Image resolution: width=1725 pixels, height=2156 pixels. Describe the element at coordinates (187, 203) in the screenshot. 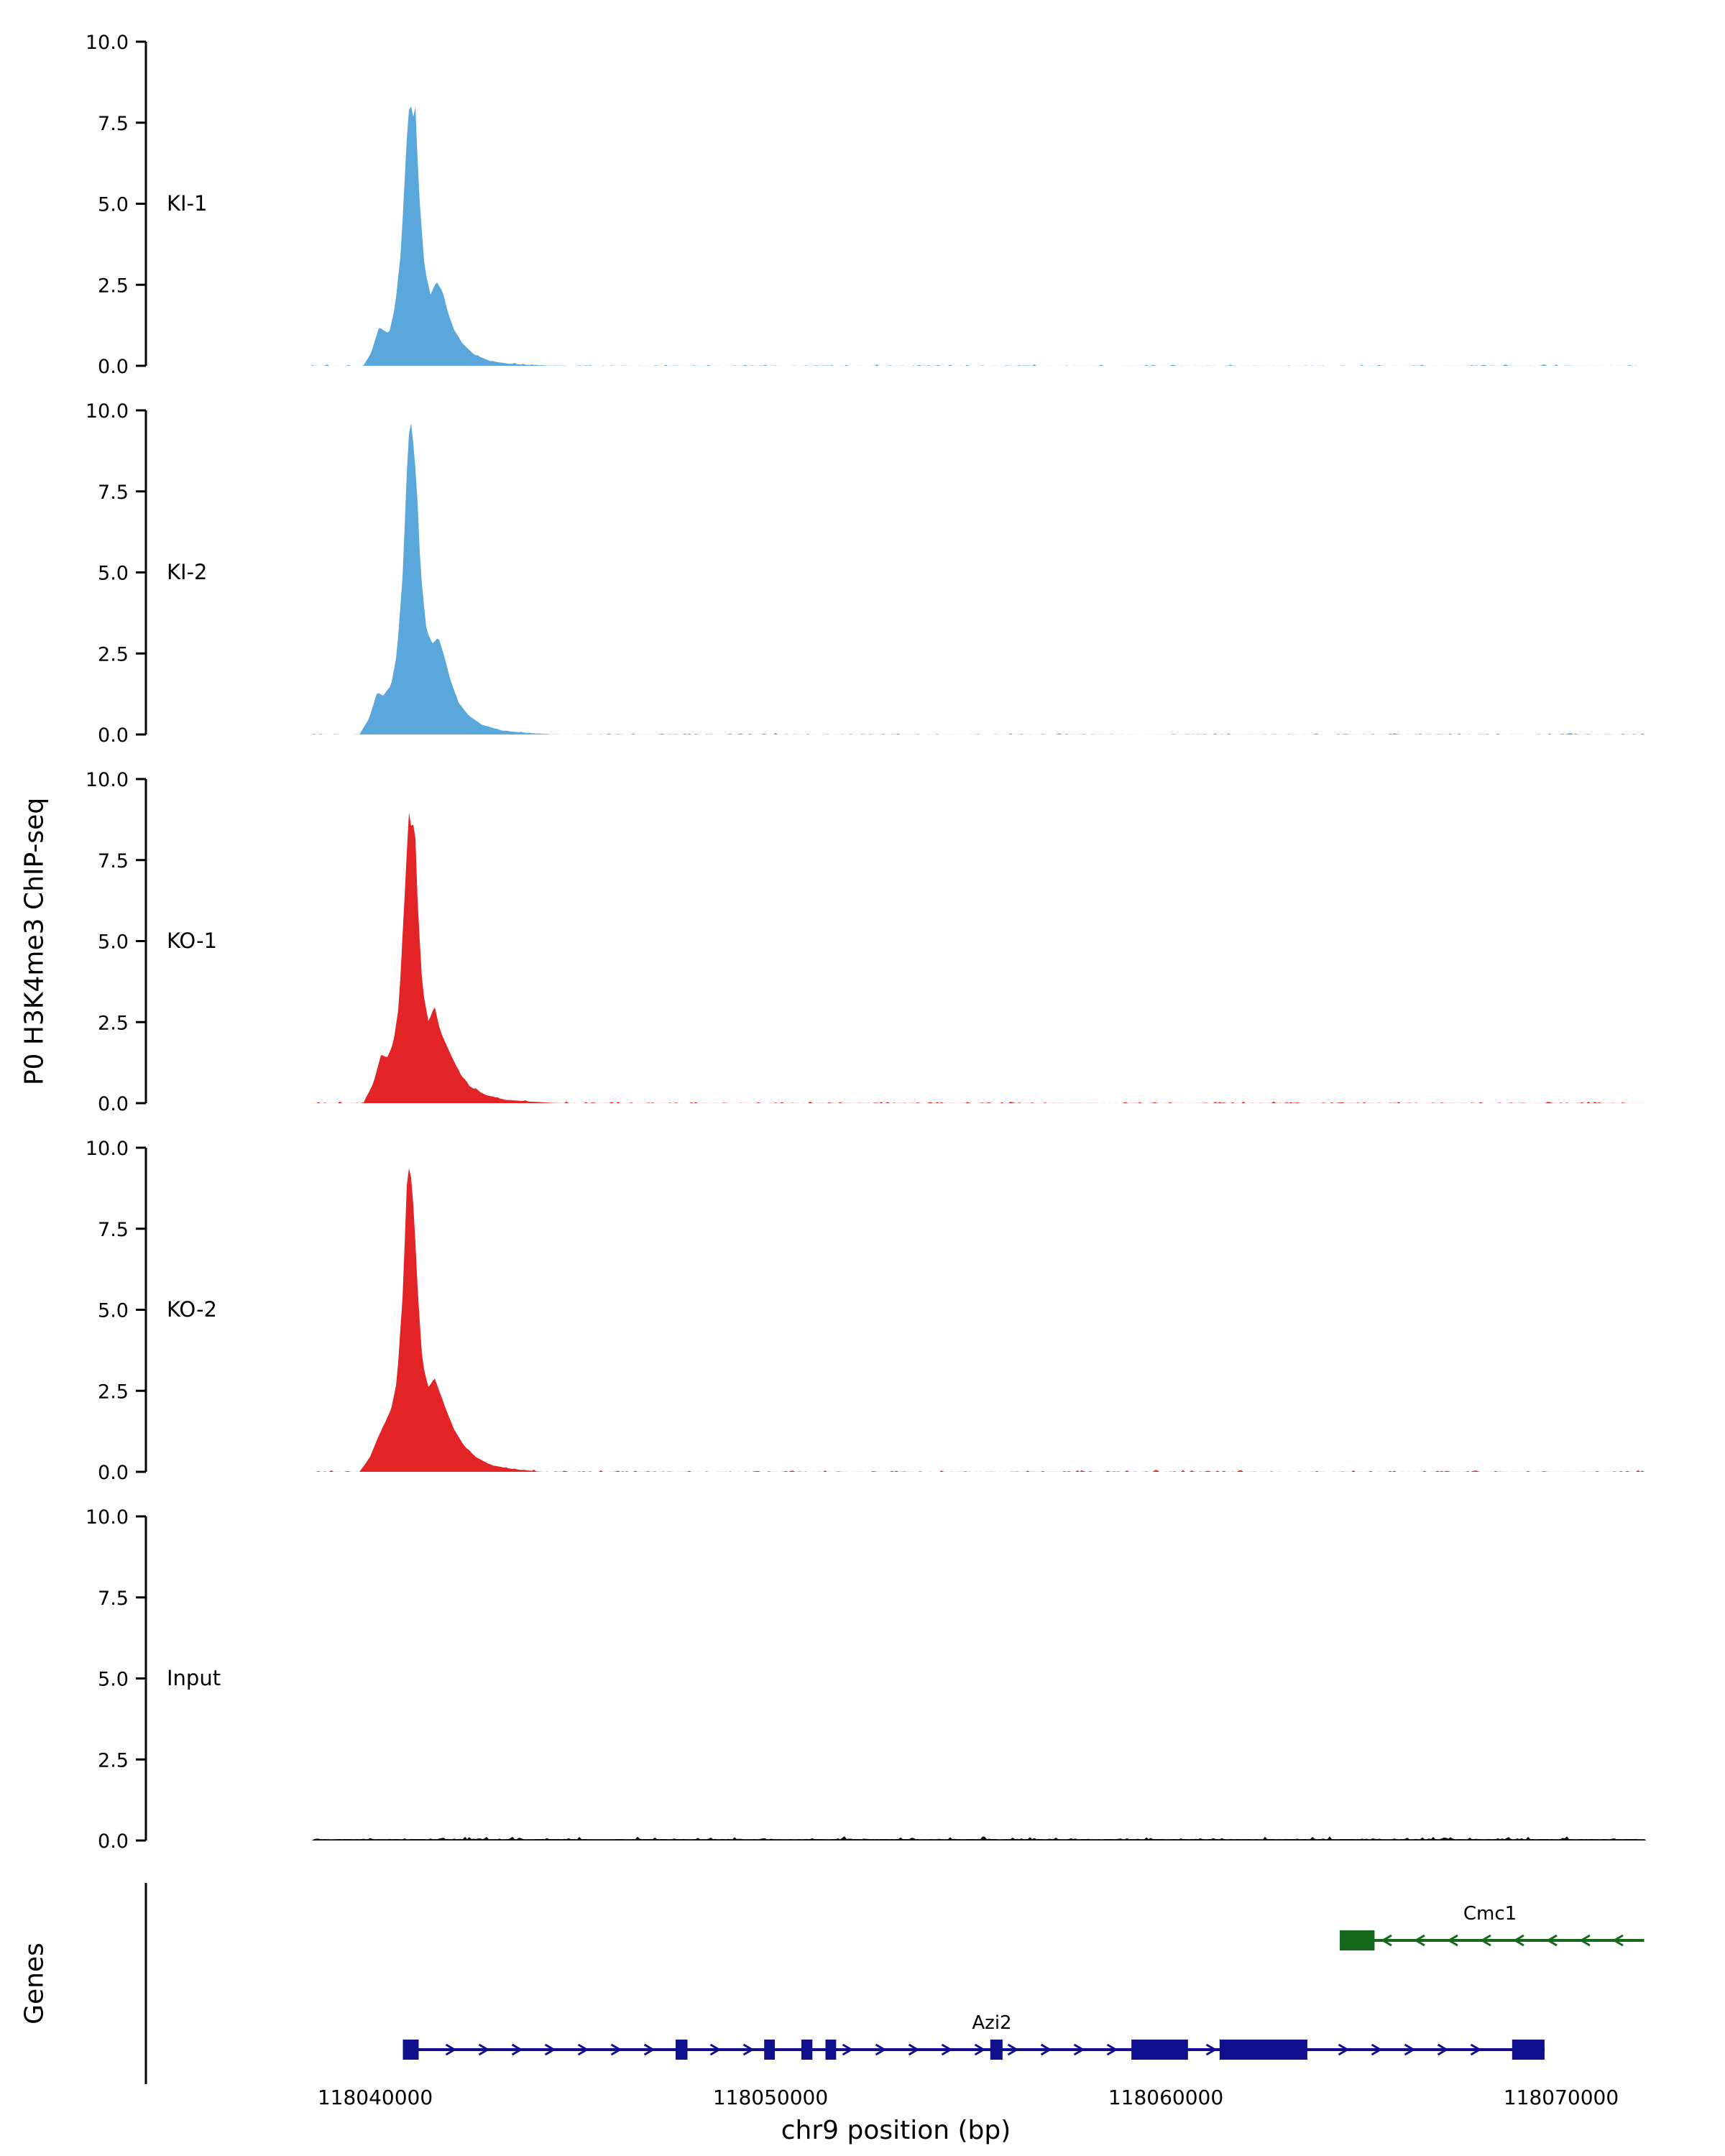

I see `track-label-ki-1: KI-1` at that location.